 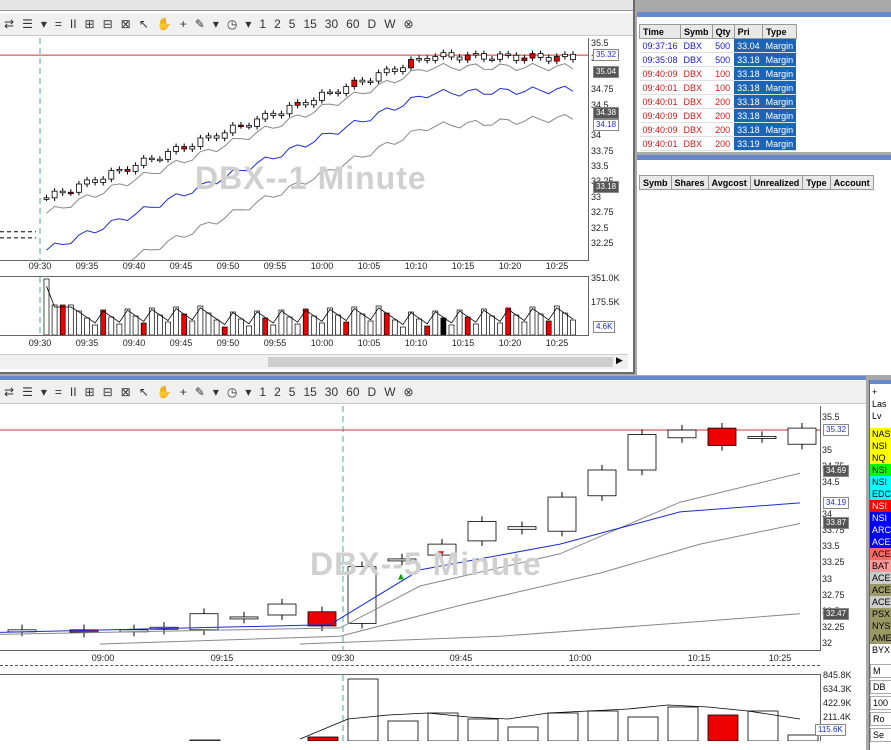 What do you see at coordinates (880, 626) in the screenshot?
I see `route-button: NYS` at bounding box center [880, 626].